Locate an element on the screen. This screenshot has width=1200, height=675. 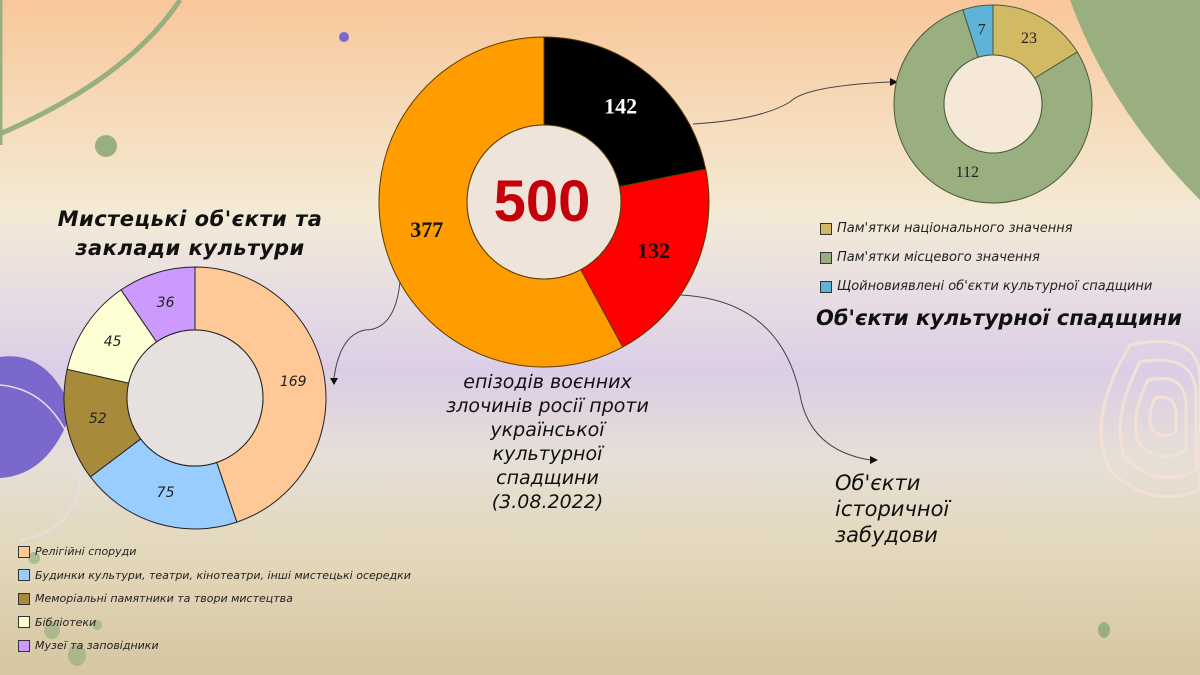
segment-value-label: 45 is located at coordinates (113, 342).